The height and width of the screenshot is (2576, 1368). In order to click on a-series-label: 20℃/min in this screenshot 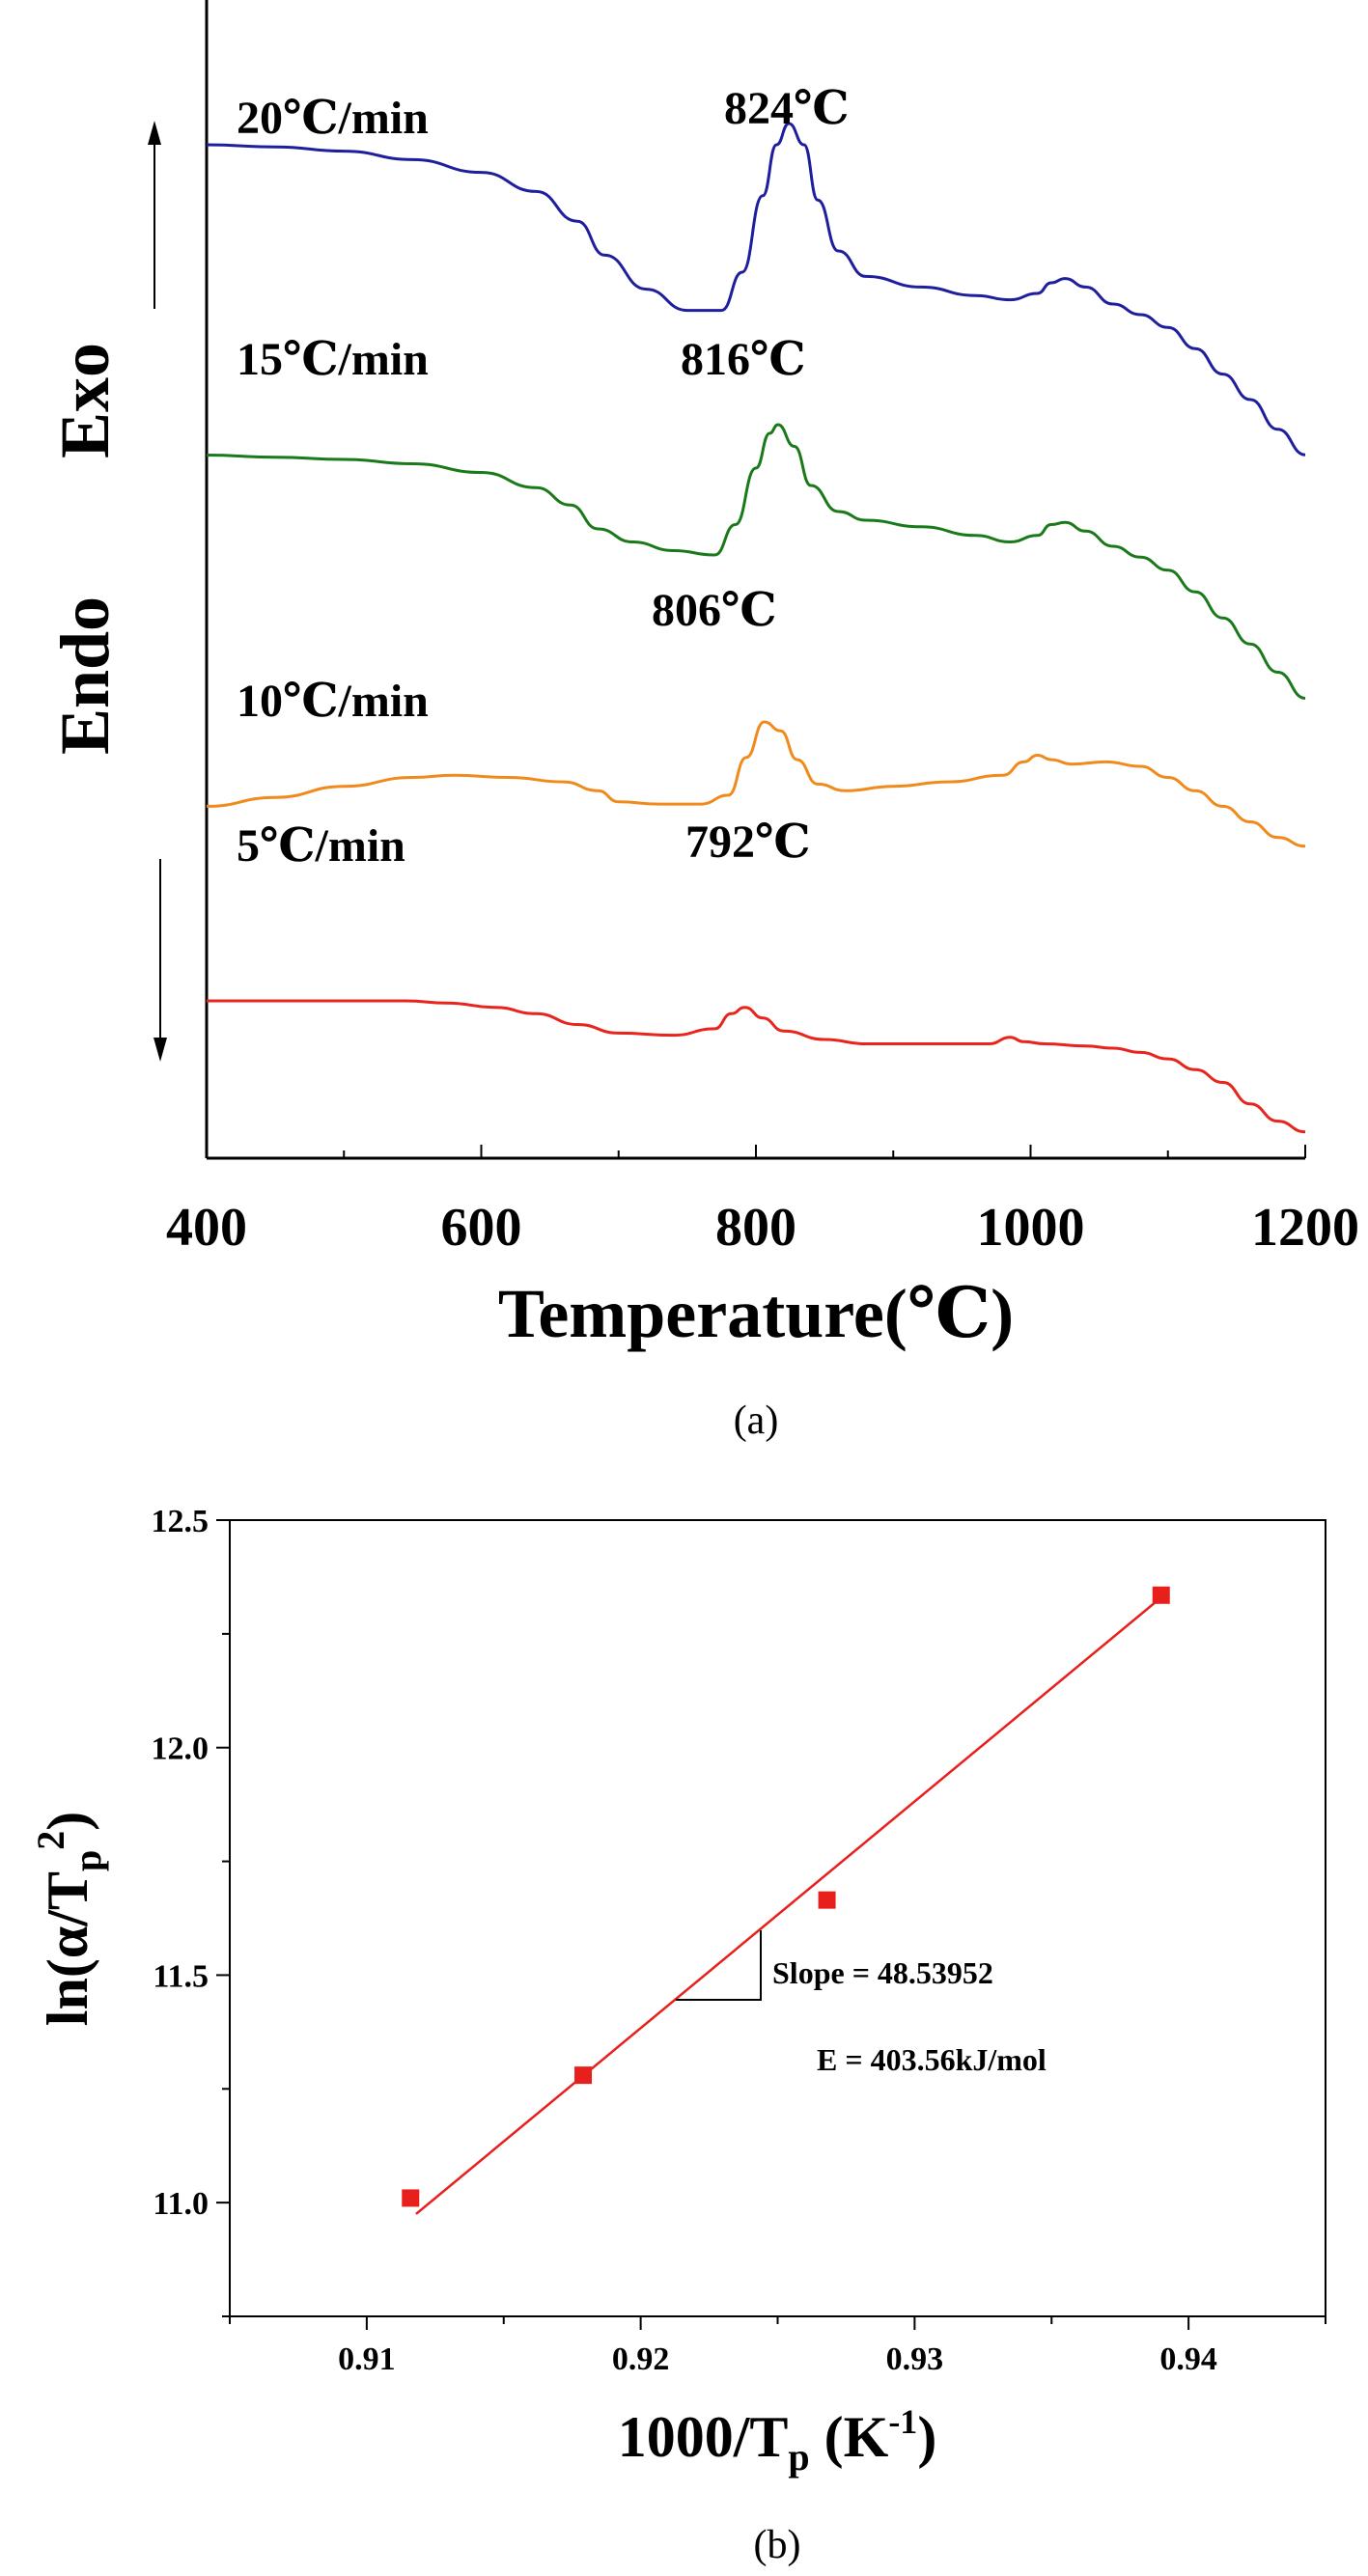, I will do `click(333, 118)`.